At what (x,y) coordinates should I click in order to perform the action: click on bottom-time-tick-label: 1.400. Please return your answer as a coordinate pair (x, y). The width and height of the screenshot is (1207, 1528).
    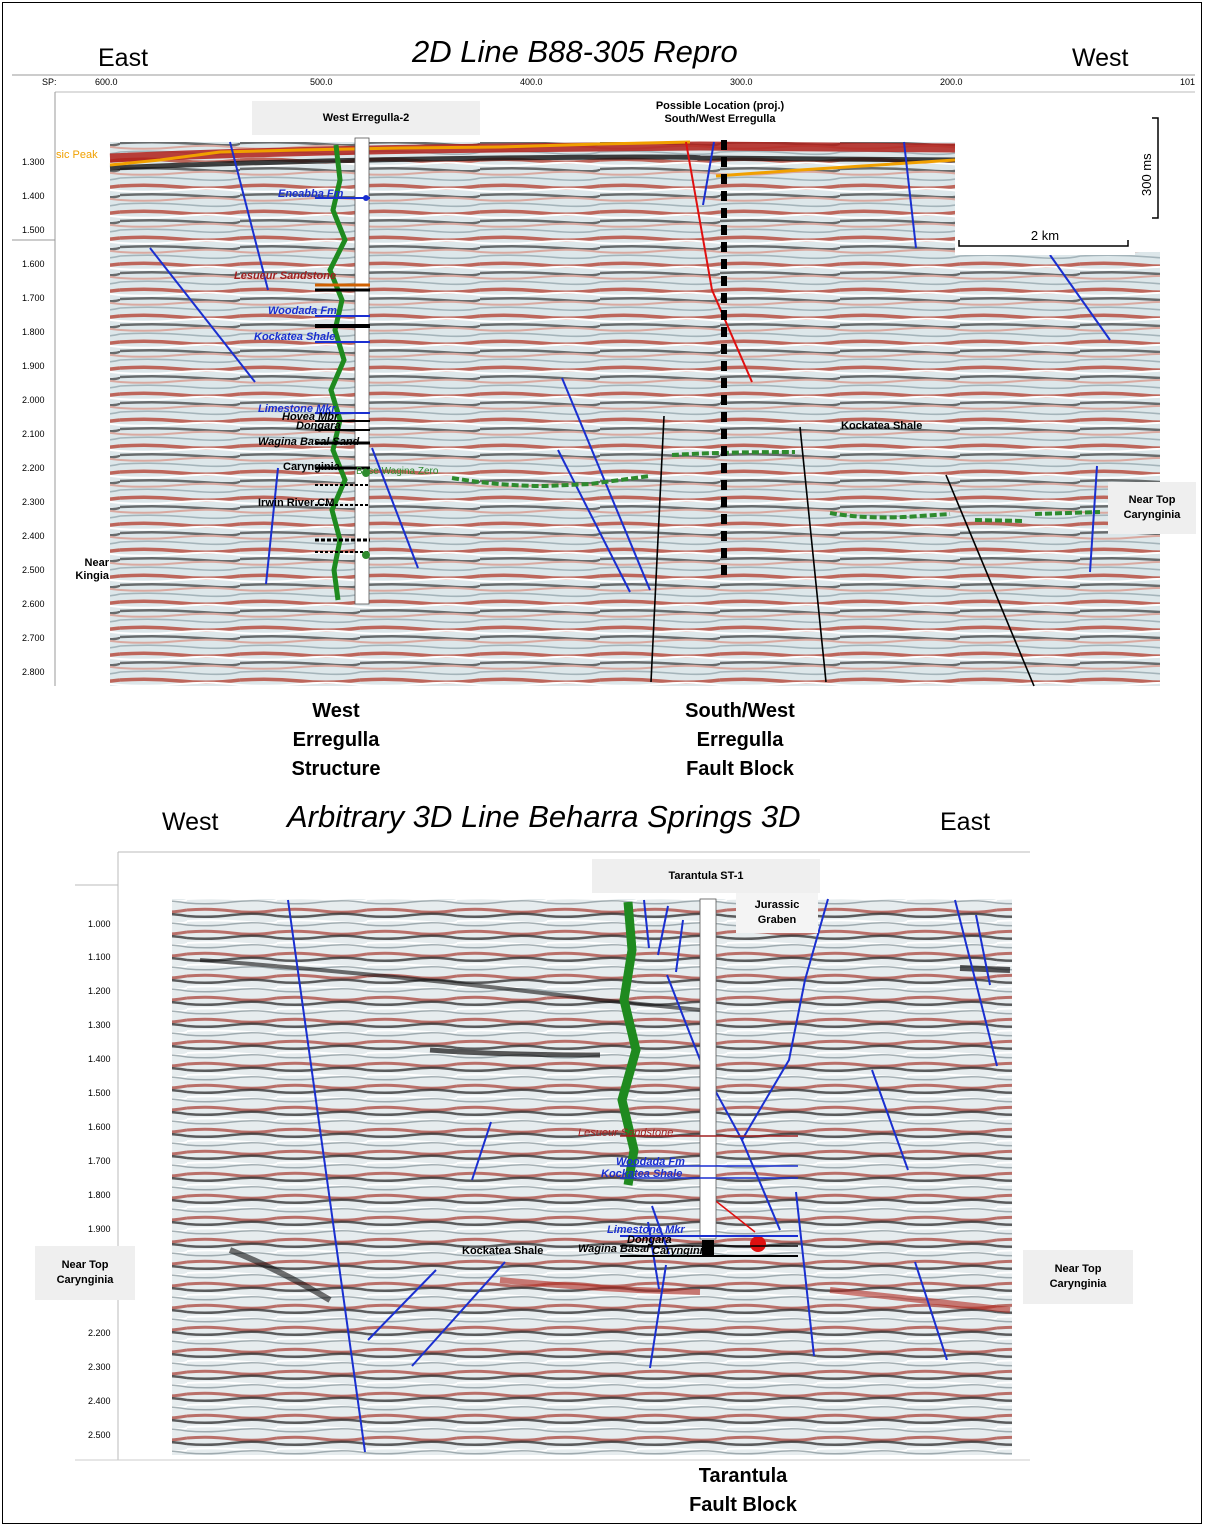
    Looking at the image, I should click on (99, 1059).